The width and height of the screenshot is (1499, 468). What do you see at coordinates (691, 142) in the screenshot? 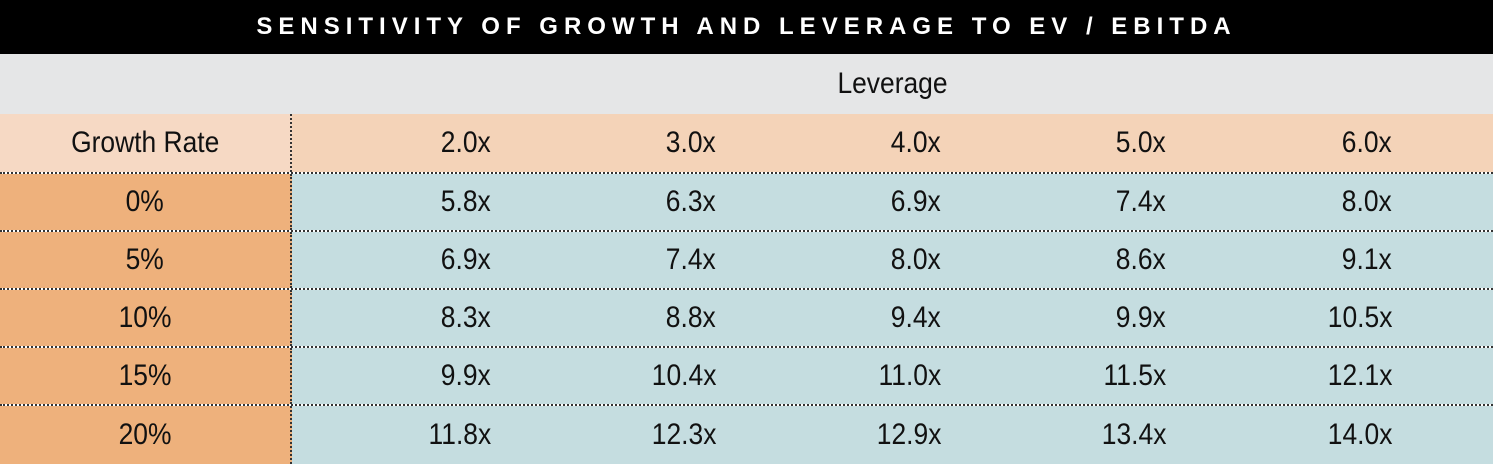
I see `column-header: 3.0x` at bounding box center [691, 142].